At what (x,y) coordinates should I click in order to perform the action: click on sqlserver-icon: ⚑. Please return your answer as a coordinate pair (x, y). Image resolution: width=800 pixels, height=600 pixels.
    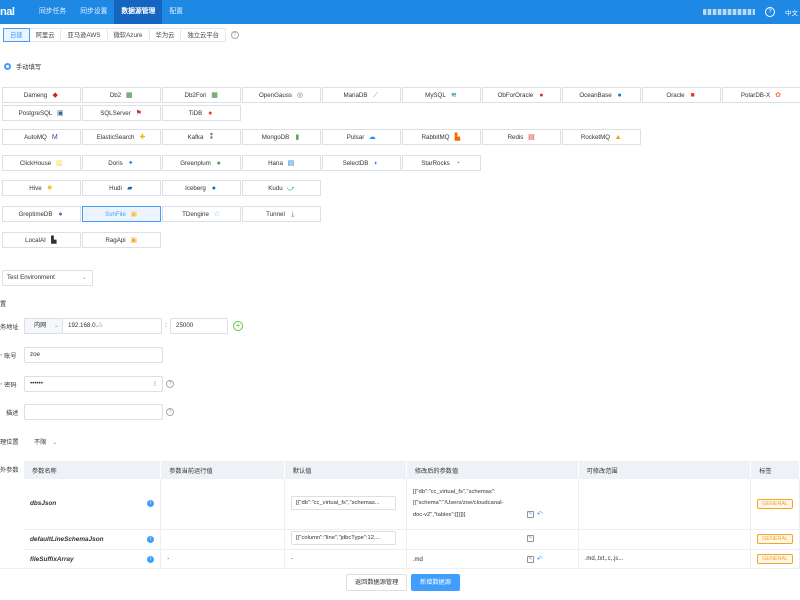
    Looking at the image, I should click on (138, 113).